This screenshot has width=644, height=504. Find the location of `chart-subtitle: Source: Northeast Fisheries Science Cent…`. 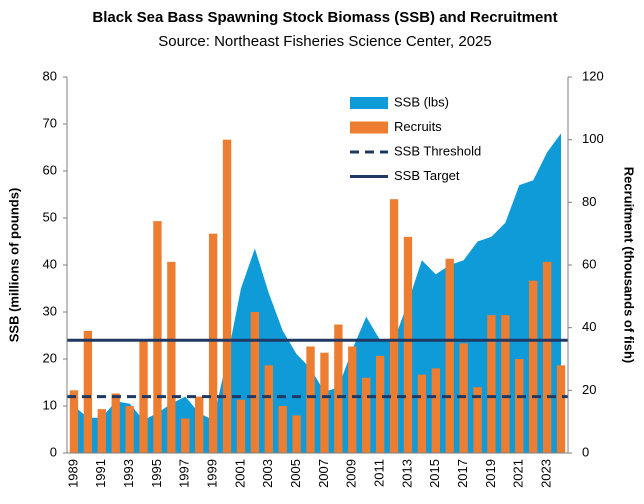

chart-subtitle: Source: Northeast Fisheries Science Cent… is located at coordinates (325, 41).